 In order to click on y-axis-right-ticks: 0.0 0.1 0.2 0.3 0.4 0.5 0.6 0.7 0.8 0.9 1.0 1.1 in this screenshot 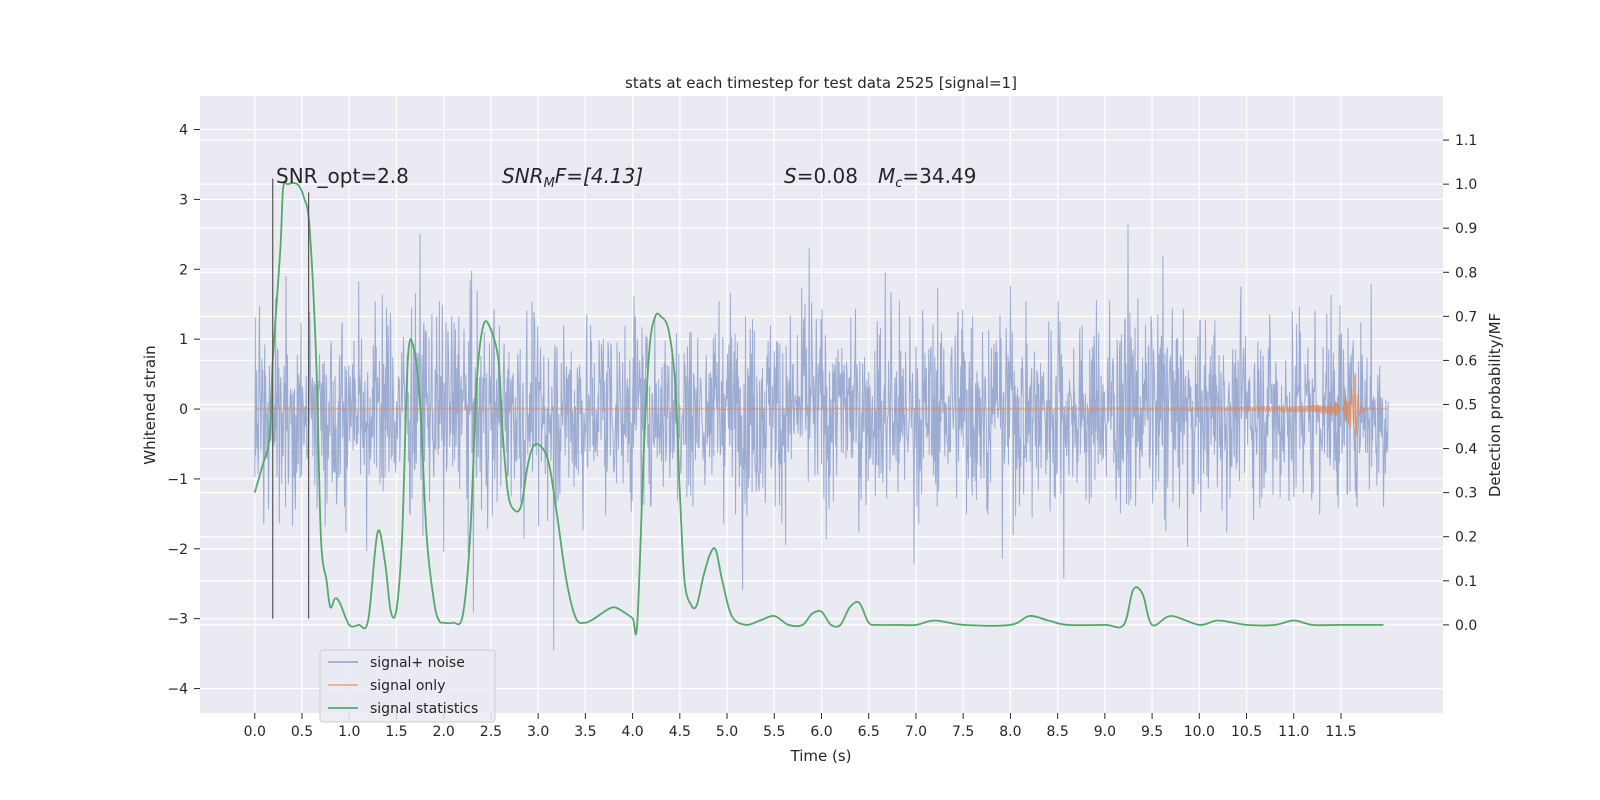, I will do `click(1460, 383)`.